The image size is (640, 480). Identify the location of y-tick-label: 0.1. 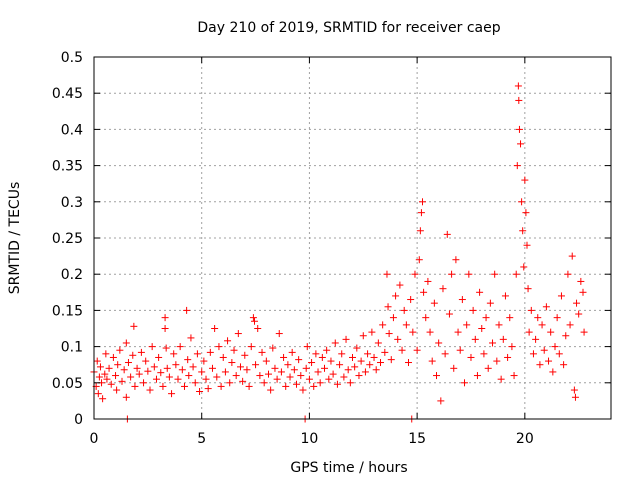
(72, 348).